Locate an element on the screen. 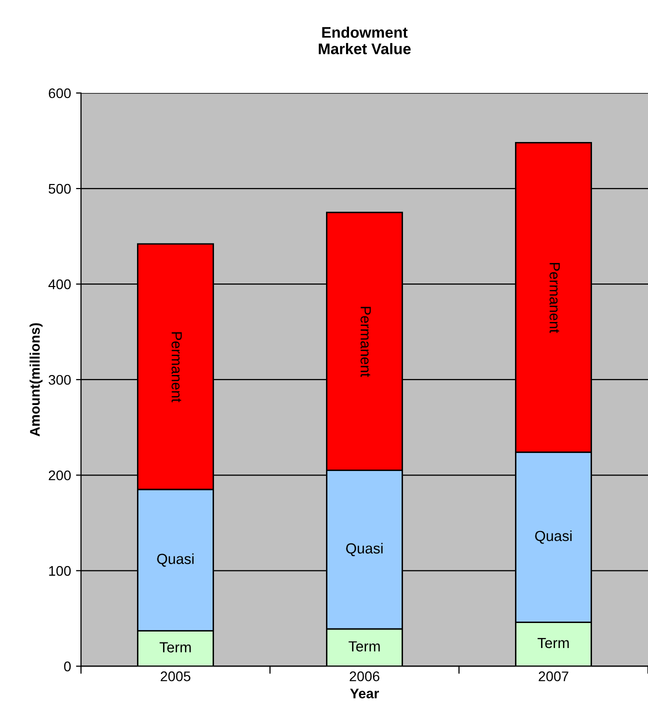 This screenshot has height=721, width=648. y-axis-title: Amount(millions) is located at coordinates (36, 379).